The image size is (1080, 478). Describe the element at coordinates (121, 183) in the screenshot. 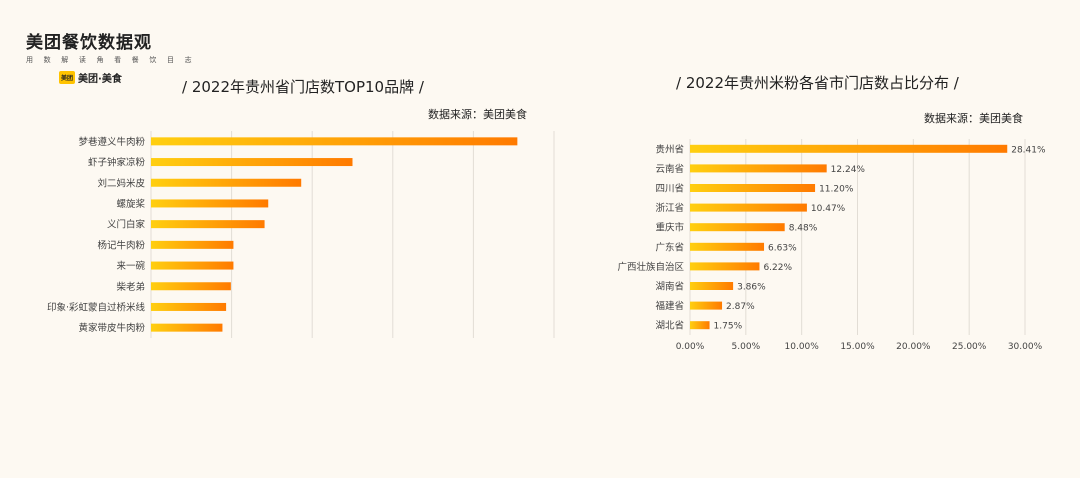

I see `category-label: 刘二妈米皮` at that location.